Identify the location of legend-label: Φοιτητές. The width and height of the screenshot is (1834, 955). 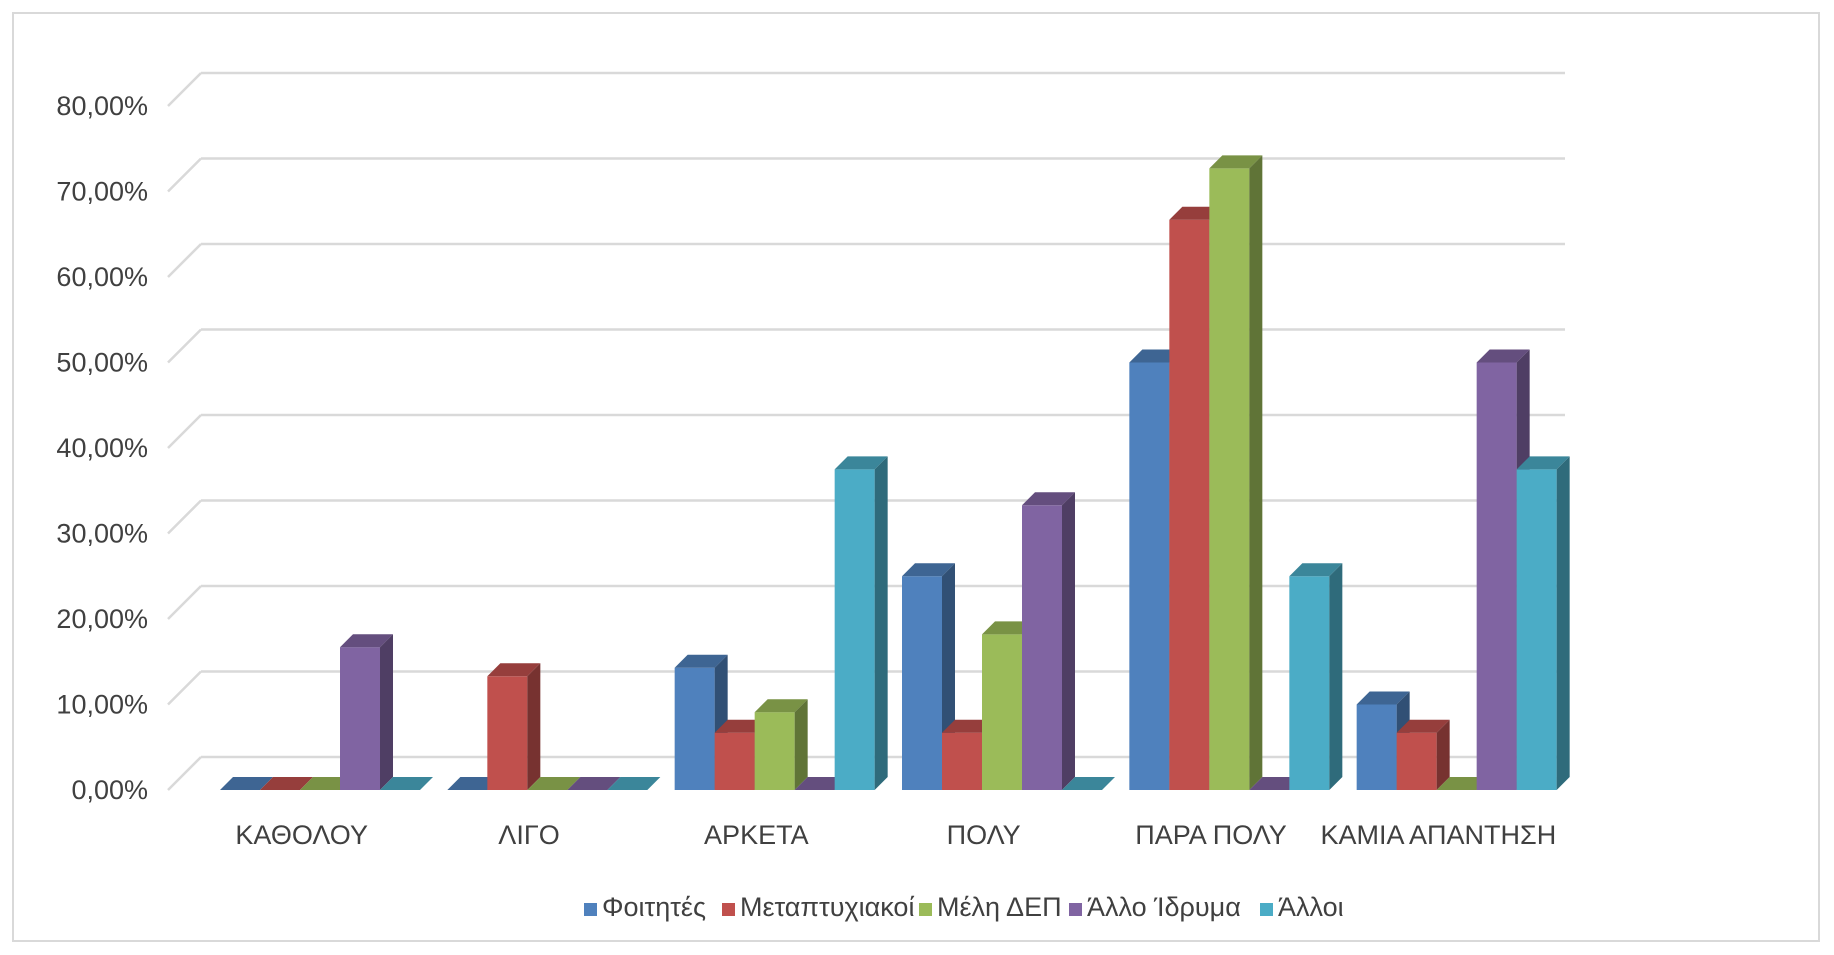
(654, 907).